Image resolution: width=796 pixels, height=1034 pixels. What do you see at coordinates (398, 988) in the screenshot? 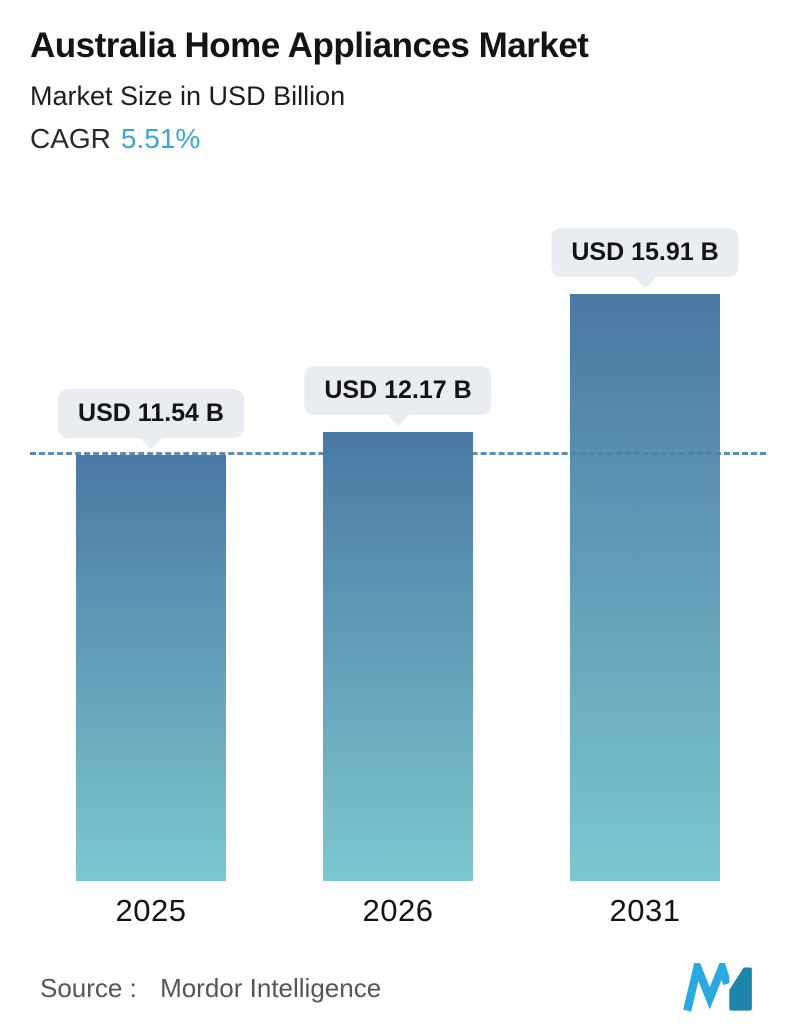
I see `chart-footer: Source : Mordor Intelligence` at bounding box center [398, 988].